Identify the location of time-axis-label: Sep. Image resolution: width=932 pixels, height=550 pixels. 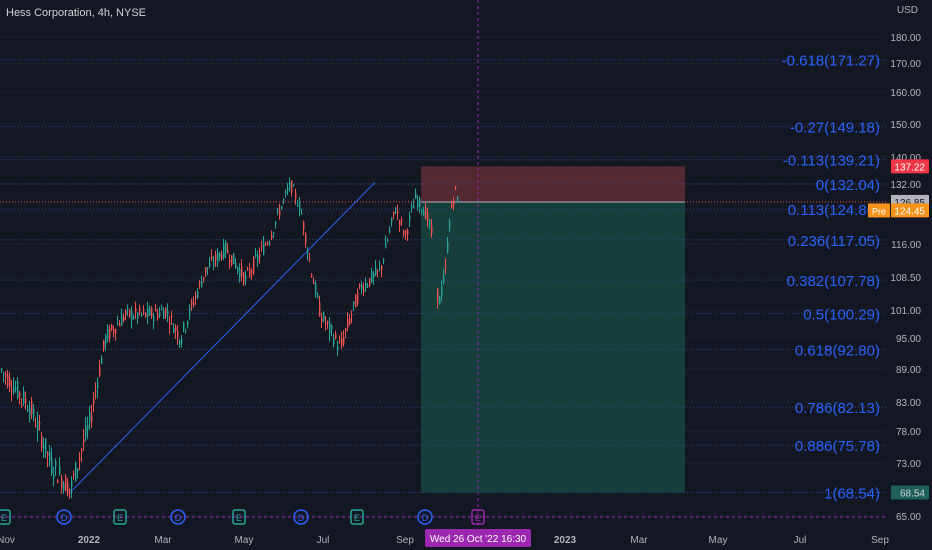
(405, 540).